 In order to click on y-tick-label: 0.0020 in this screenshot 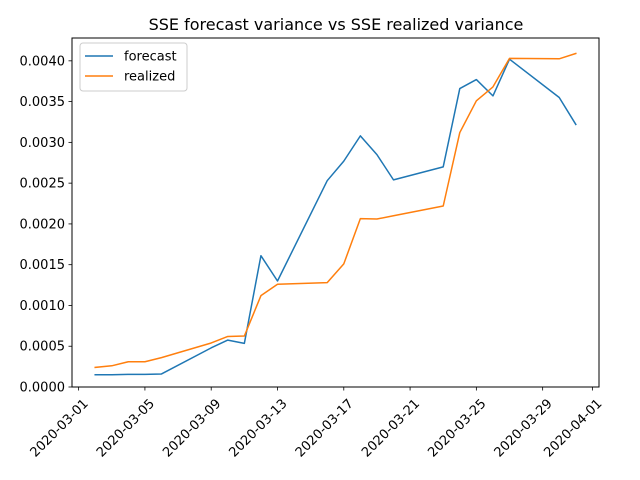, I will do `click(43, 224)`.